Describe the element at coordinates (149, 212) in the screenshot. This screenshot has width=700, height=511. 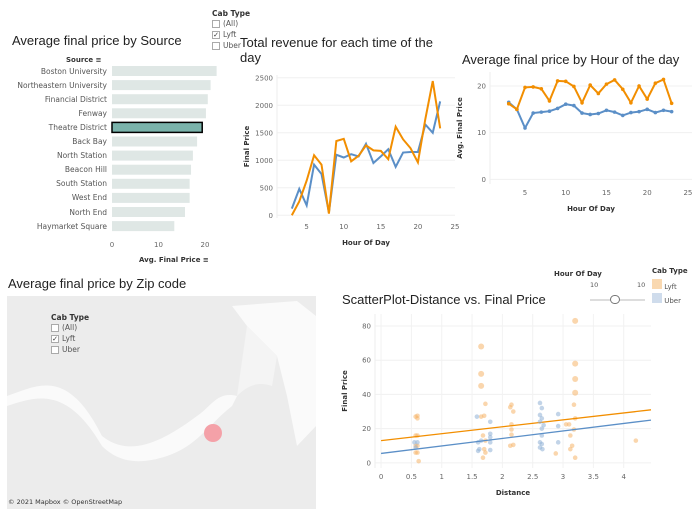
I see `bar-north-end` at that location.